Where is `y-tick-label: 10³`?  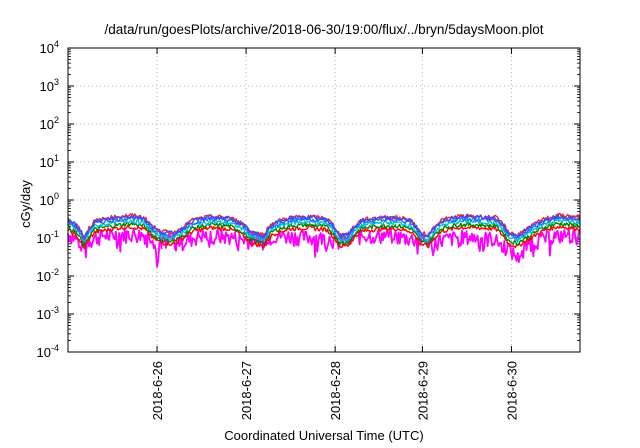 y-tick-label: 10³ is located at coordinates (49, 85).